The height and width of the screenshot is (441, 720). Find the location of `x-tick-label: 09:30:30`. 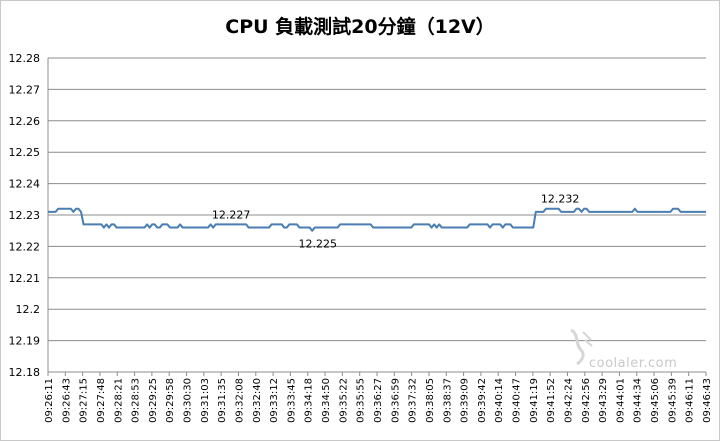

x-tick-label: 09:30:30 is located at coordinates (188, 400).